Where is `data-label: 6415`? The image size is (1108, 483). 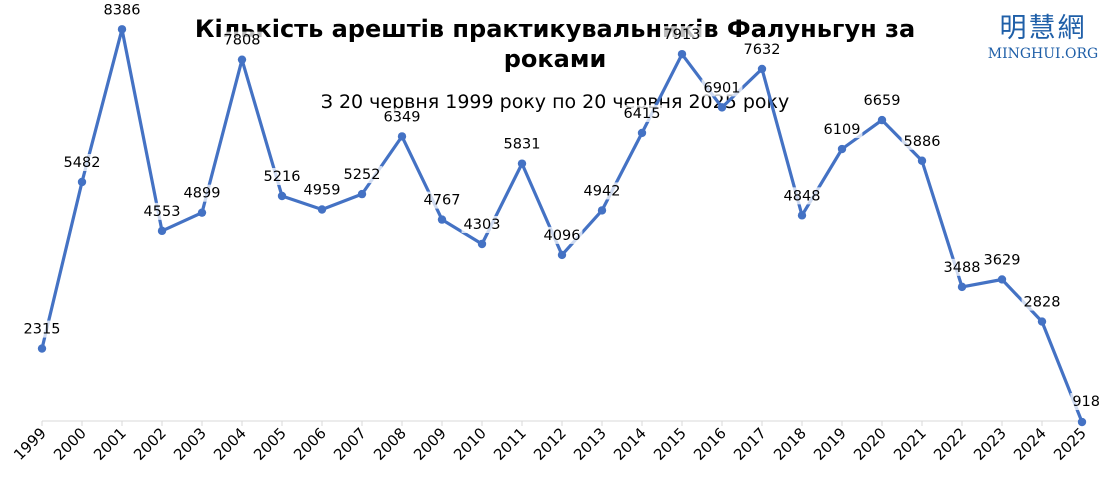 data-label: 6415 is located at coordinates (642, 114).